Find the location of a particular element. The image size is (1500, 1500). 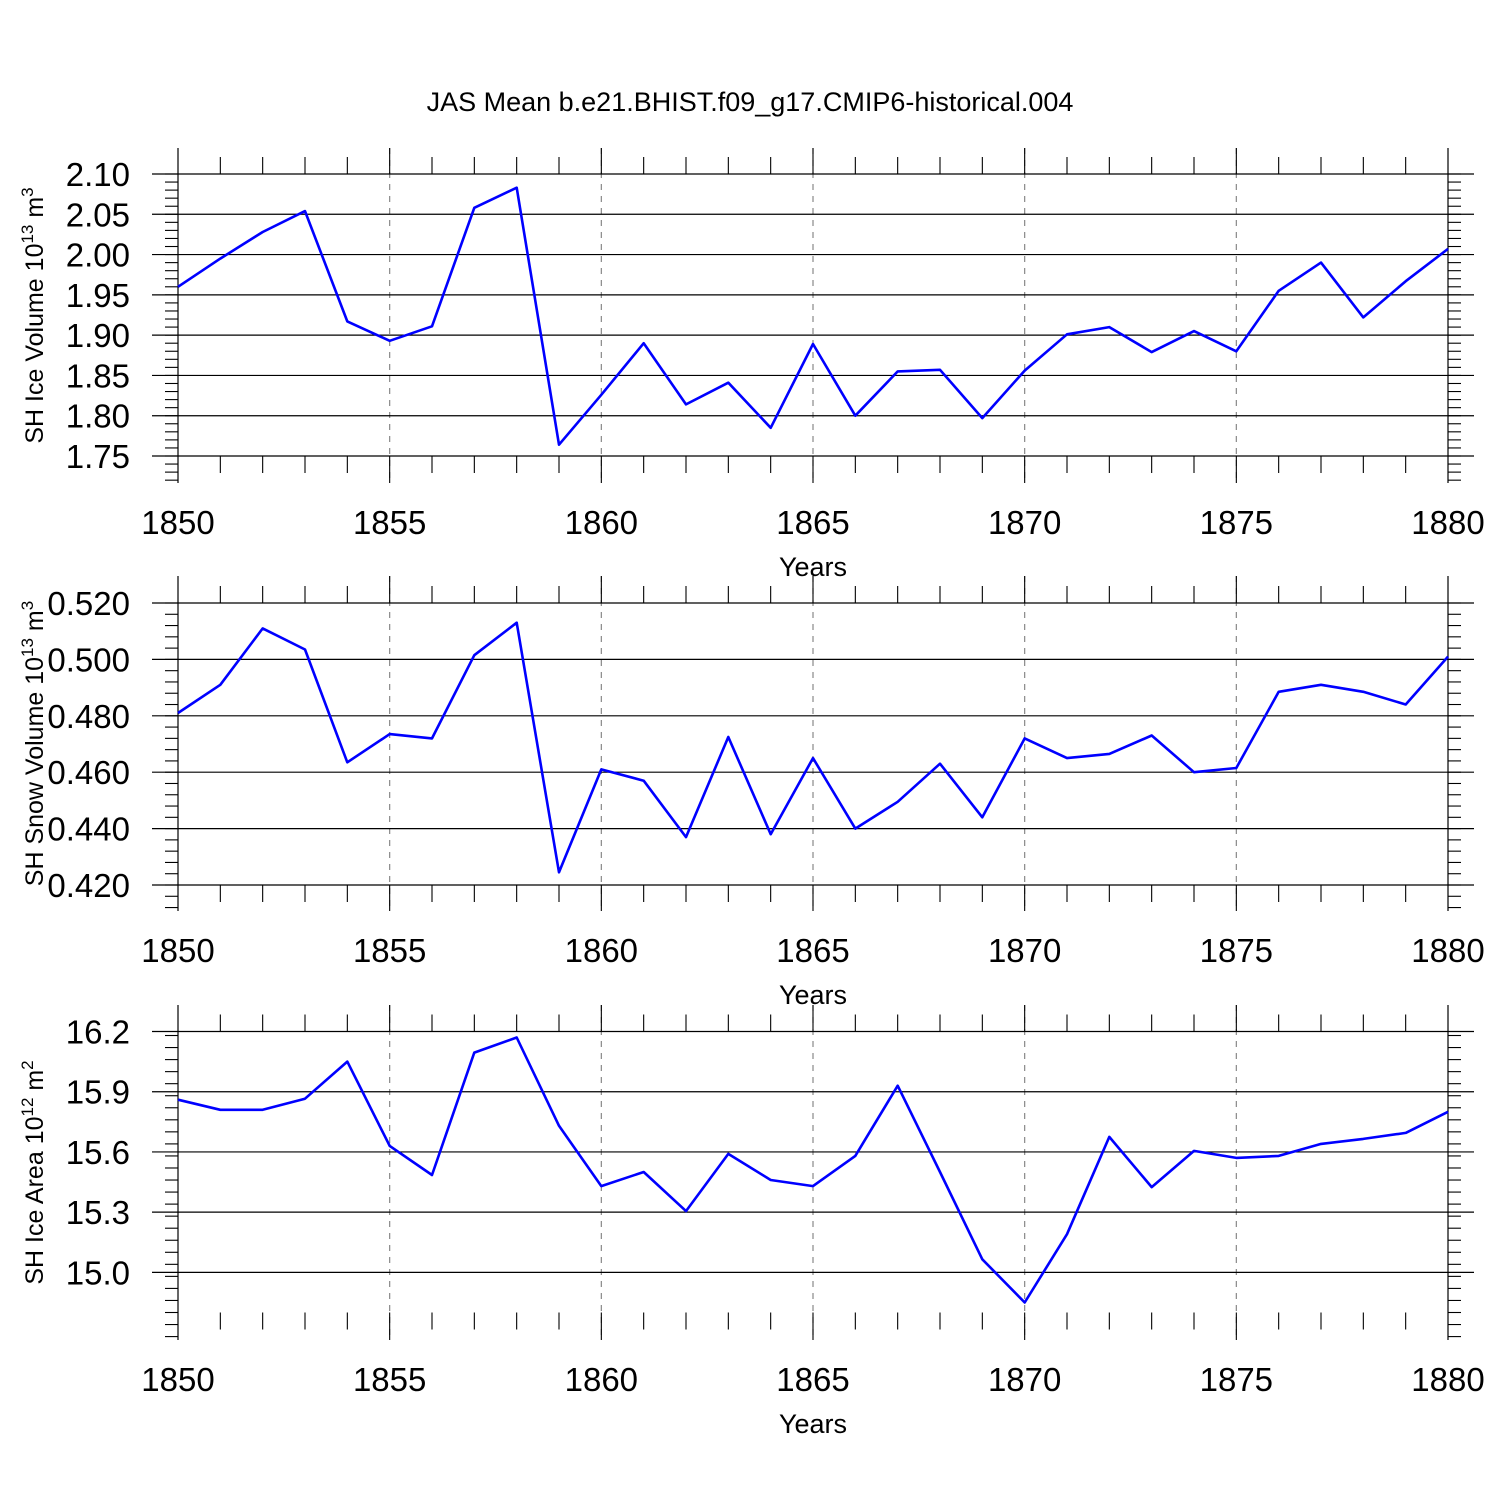

y-tick-label: 15.6 is located at coordinates (98, 1152).